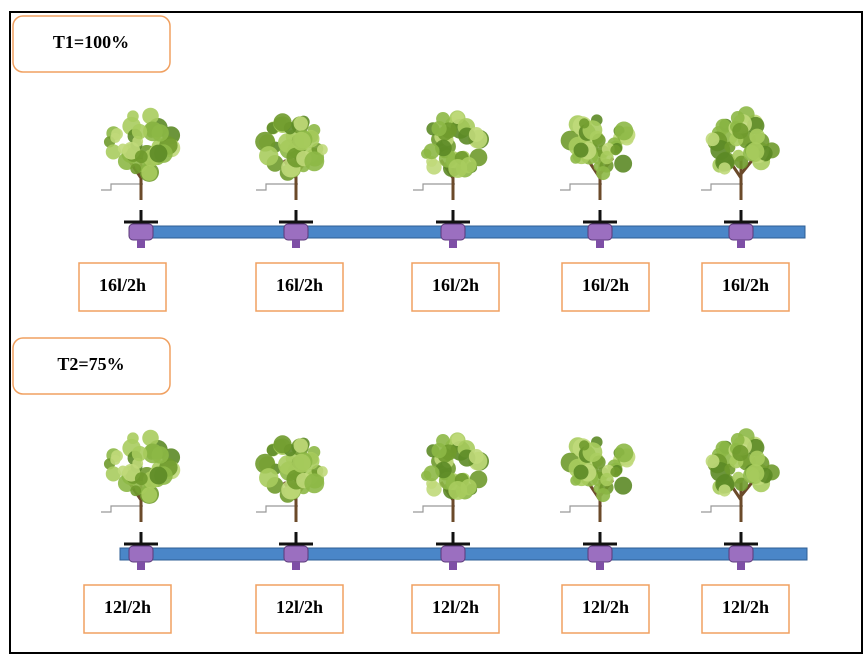 The height and width of the screenshot is (654, 863). Describe the element at coordinates (90, 364) in the screenshot. I see `treatment-label: T2=75%` at that location.